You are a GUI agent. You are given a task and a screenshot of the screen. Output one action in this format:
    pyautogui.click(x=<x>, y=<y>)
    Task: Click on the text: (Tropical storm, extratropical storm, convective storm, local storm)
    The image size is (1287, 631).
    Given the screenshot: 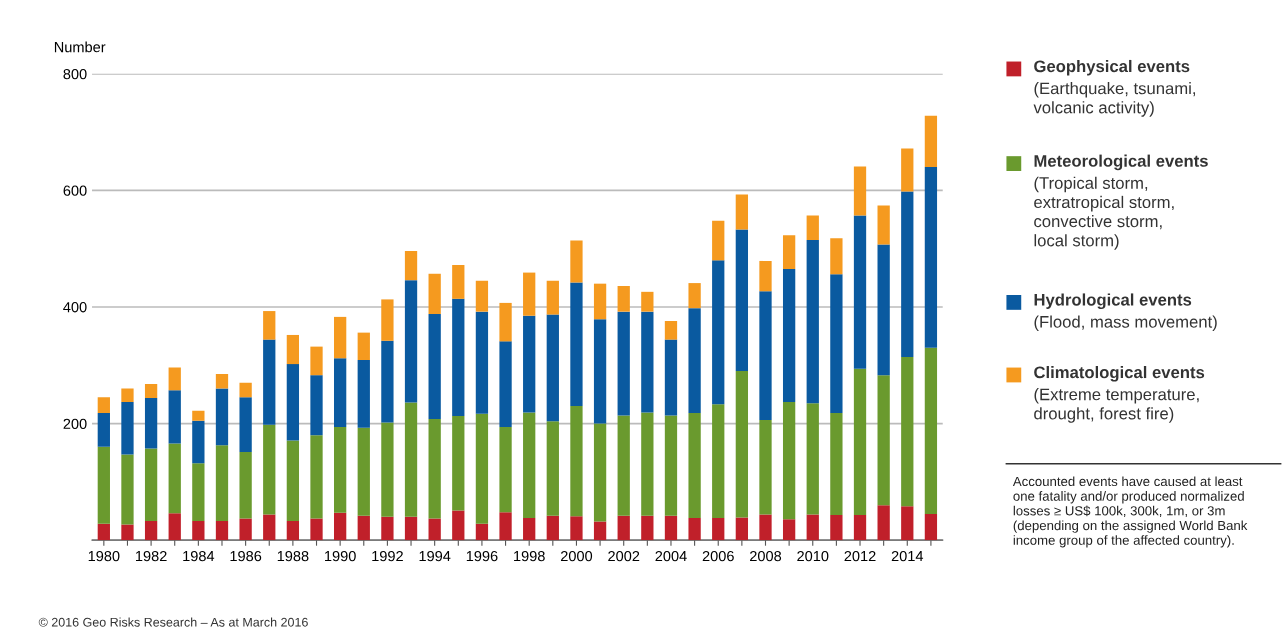 What is the action you would take?
    pyautogui.click(x=1104, y=213)
    